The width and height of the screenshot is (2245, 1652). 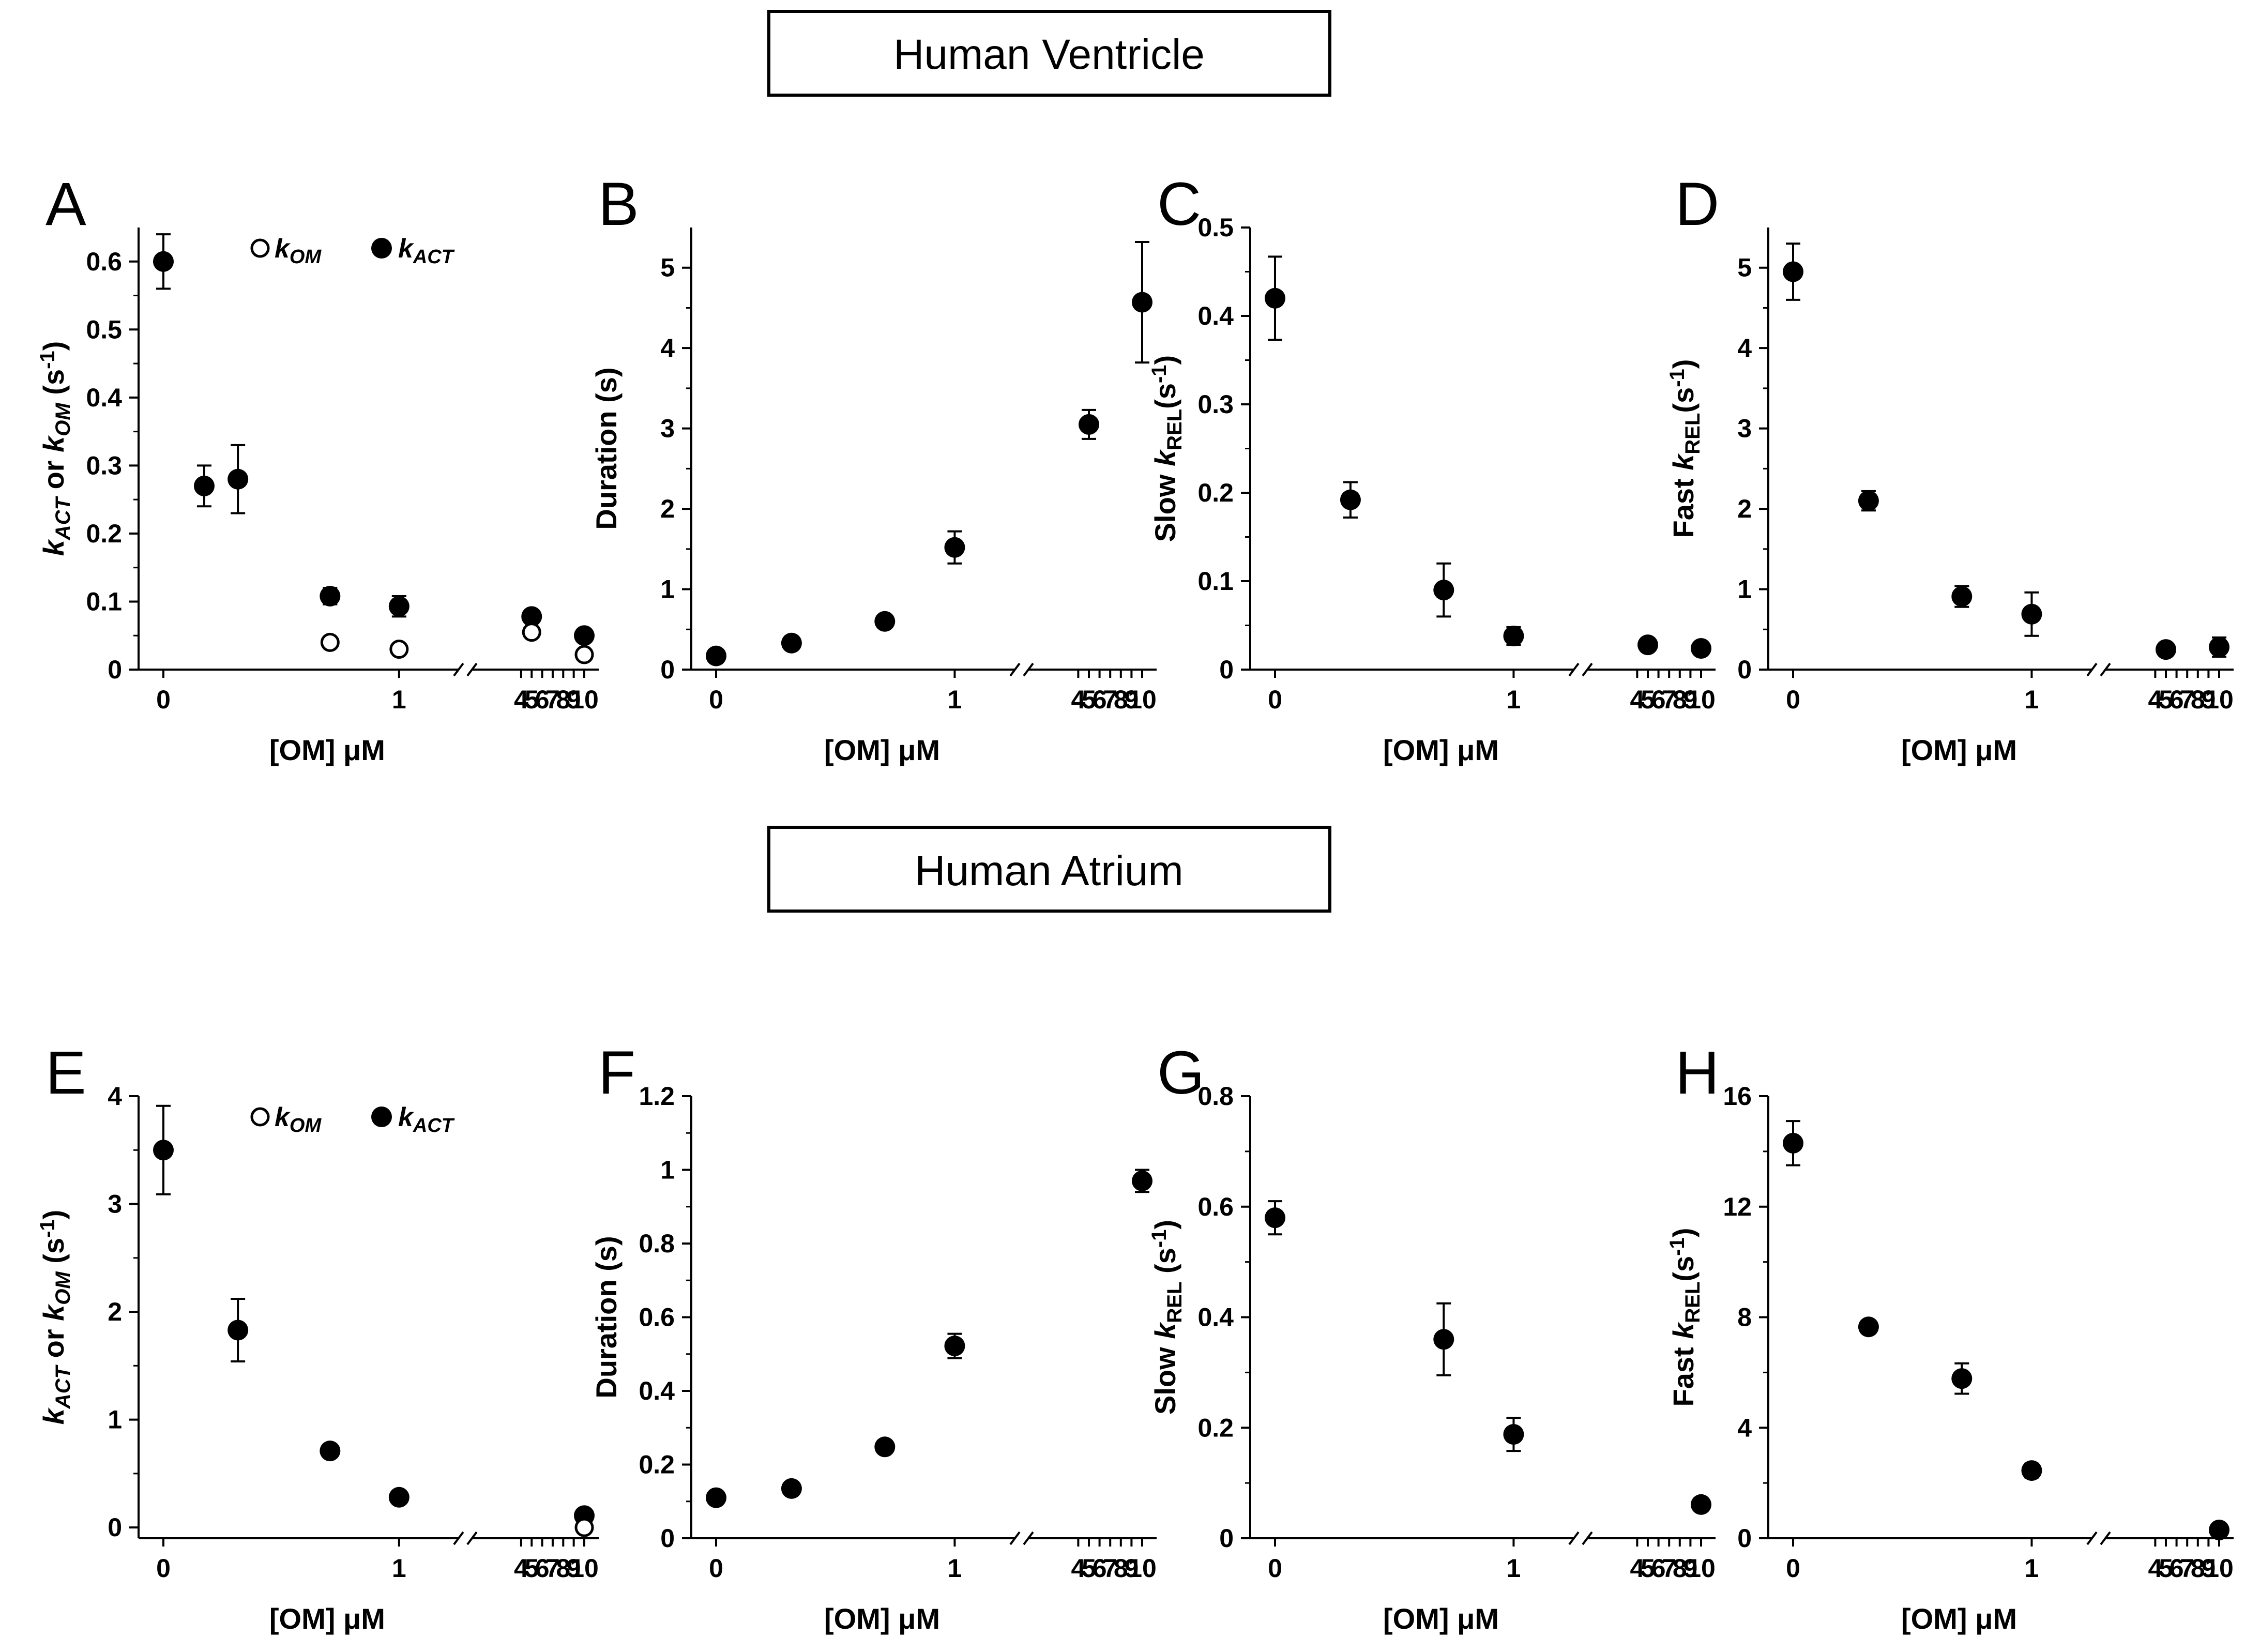 What do you see at coordinates (1078, 1568) in the screenshot?
I see `x-tick-label: 4` at bounding box center [1078, 1568].